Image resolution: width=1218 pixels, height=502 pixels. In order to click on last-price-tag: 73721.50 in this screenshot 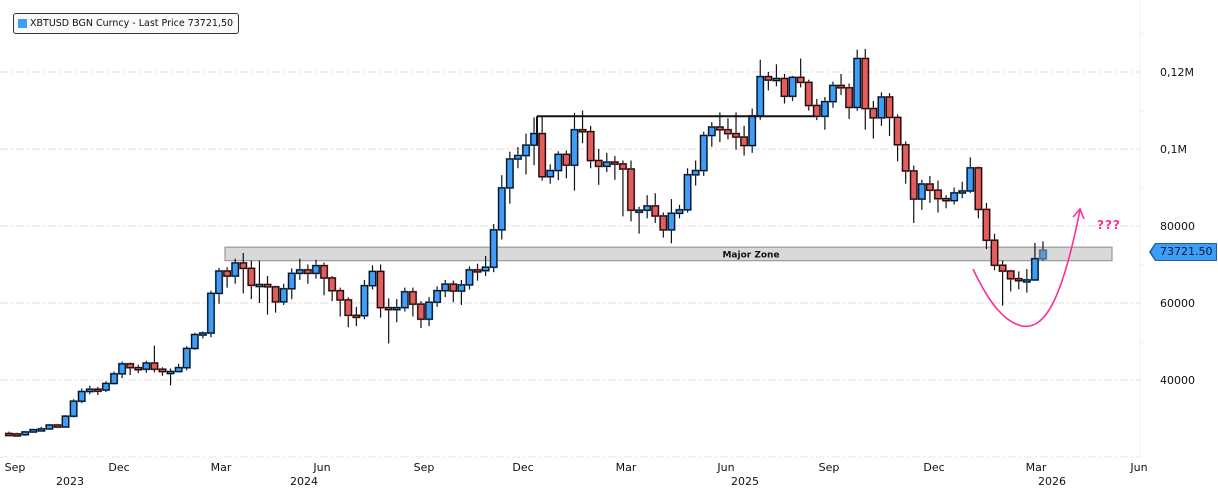, I will do `click(1183, 252)`.